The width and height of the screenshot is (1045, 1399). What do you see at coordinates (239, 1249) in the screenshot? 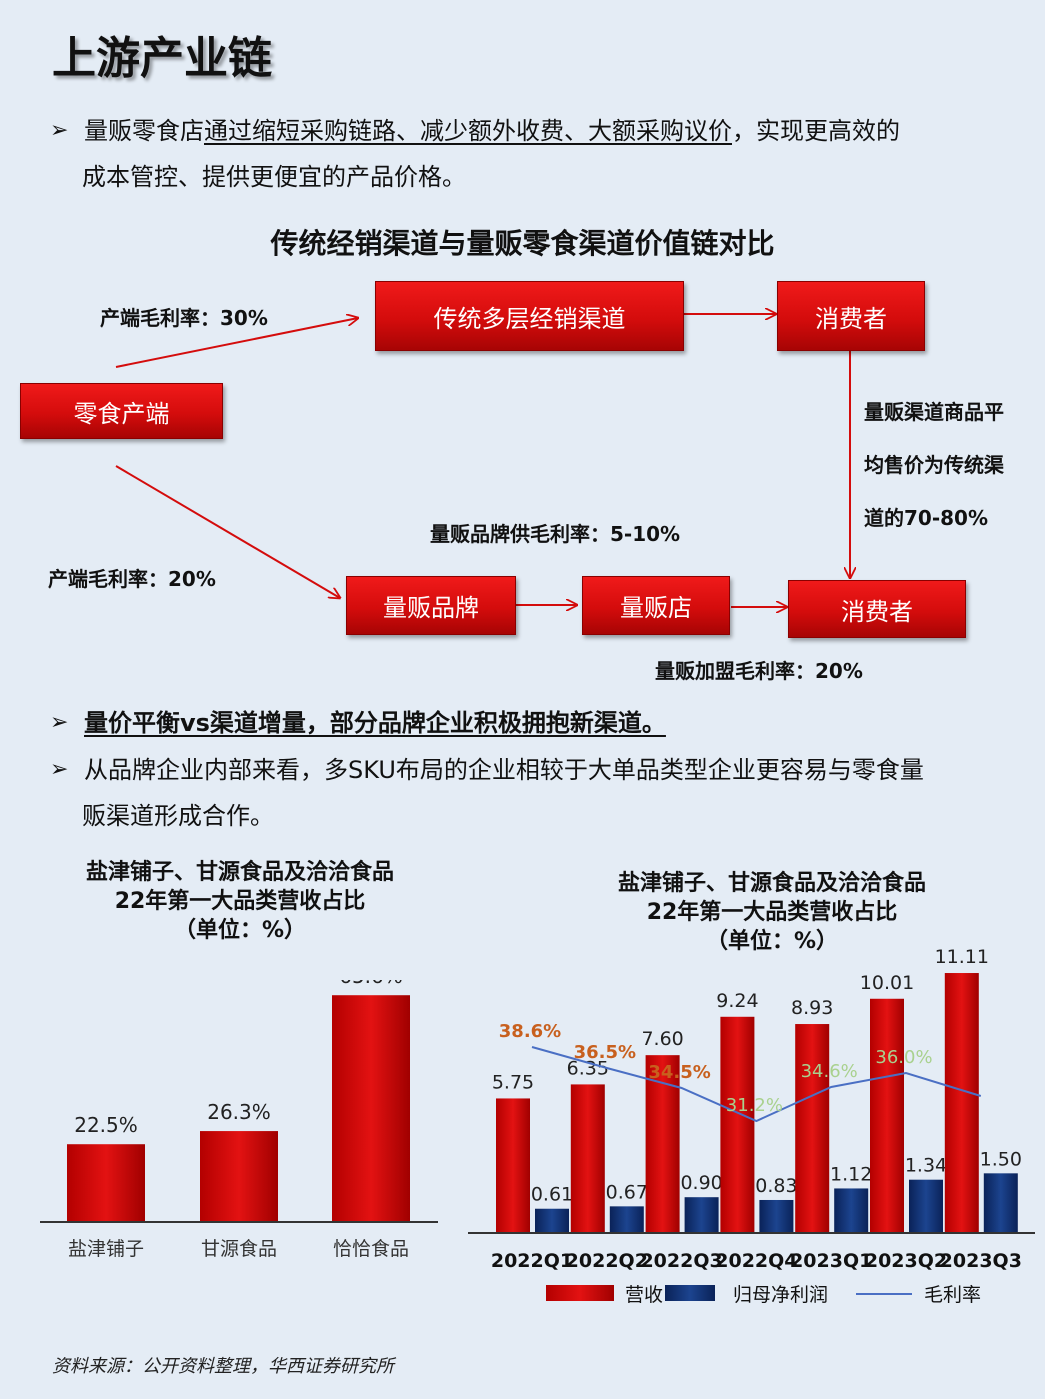
I see `chart1-category-label-1: 甘源食品` at bounding box center [239, 1249].